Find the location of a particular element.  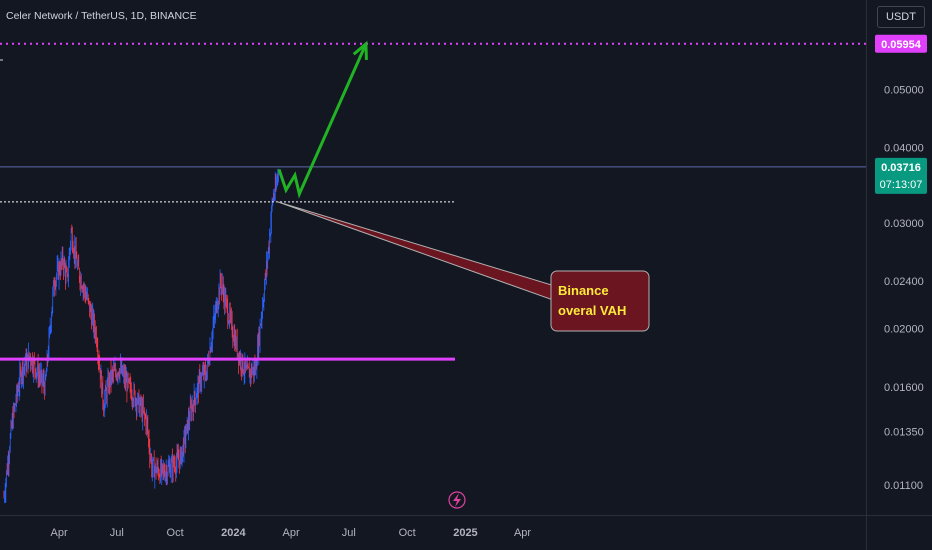

callout-line1: Binance is located at coordinates (583, 290).